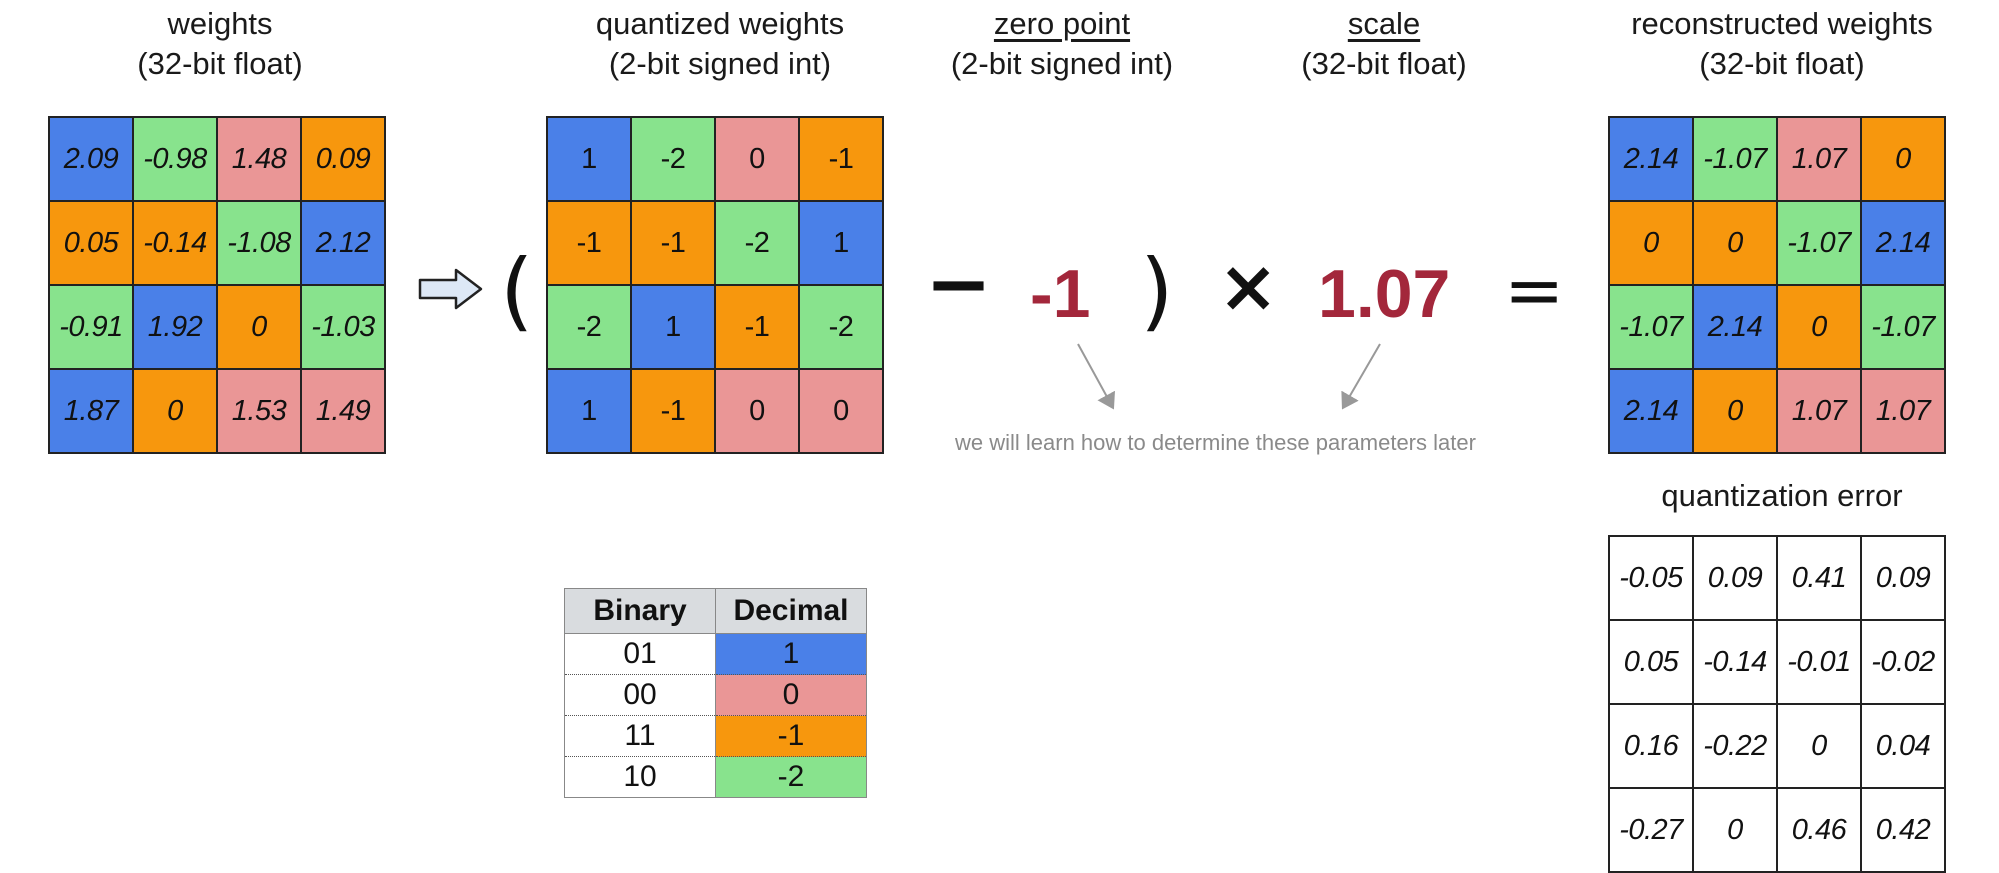  Describe the element at coordinates (220, 63) in the screenshot. I see `weights-title-line2: (32-bit float)` at that location.